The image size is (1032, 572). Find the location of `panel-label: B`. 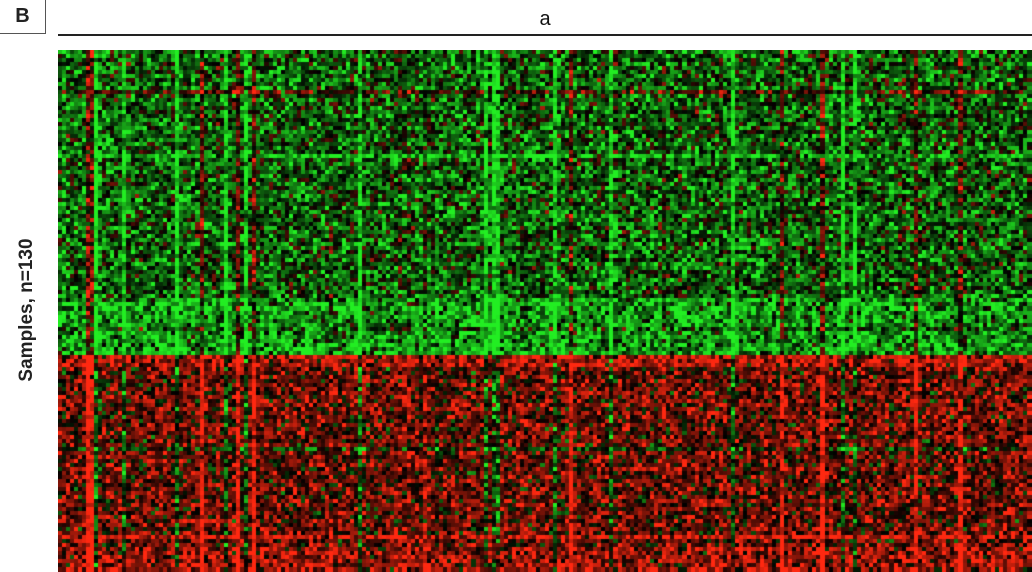

panel-label: B is located at coordinates (23, 17).